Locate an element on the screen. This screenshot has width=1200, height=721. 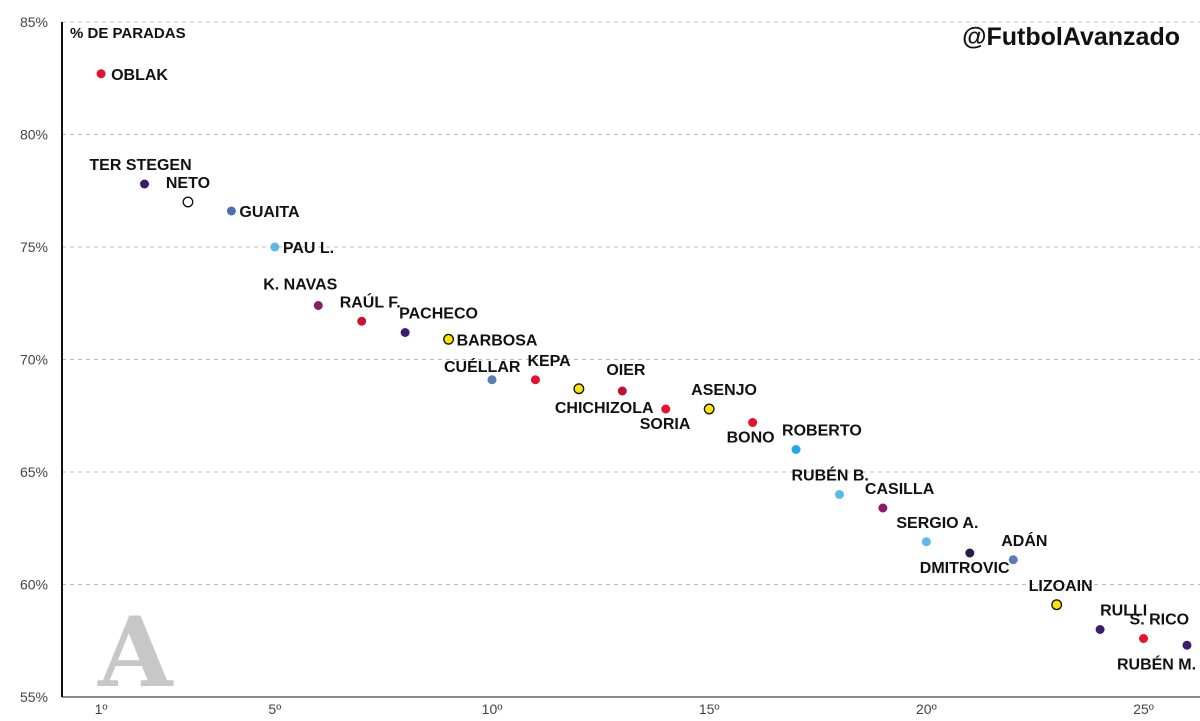
point-label: K. NAVAS is located at coordinates (300, 285).